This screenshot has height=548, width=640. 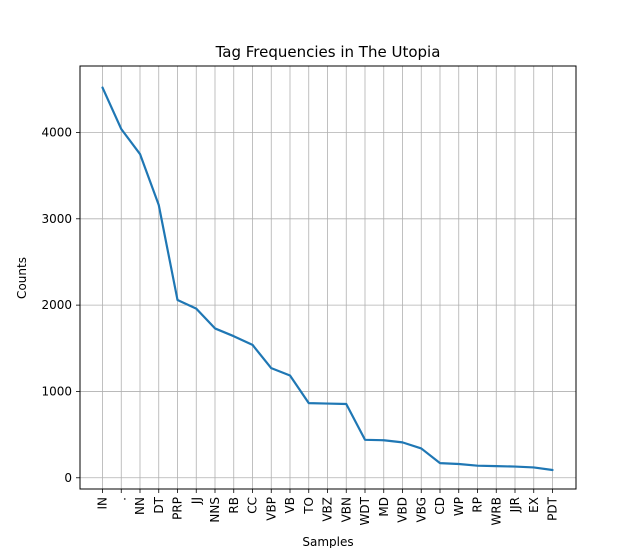 I want to click on x-tick-label: MD, so click(x=384, y=507).